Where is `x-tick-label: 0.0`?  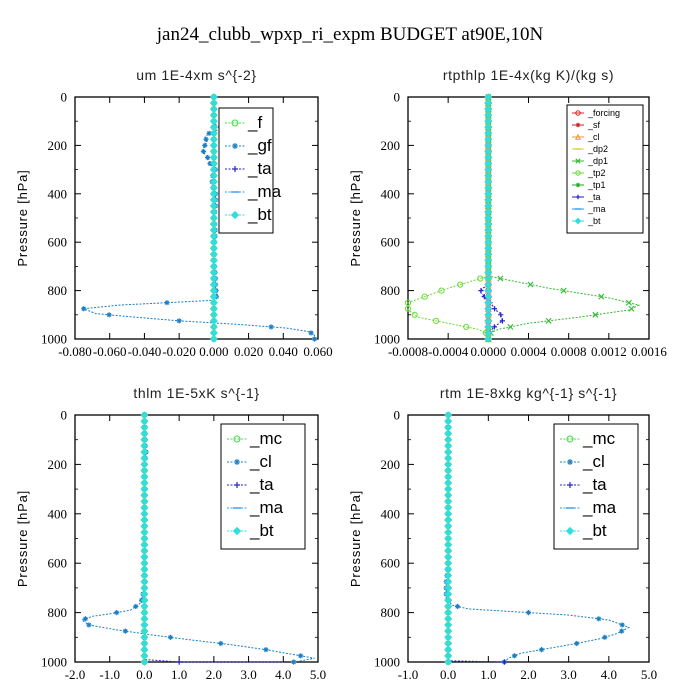
x-tick-label: 0.0 is located at coordinates (448, 674).